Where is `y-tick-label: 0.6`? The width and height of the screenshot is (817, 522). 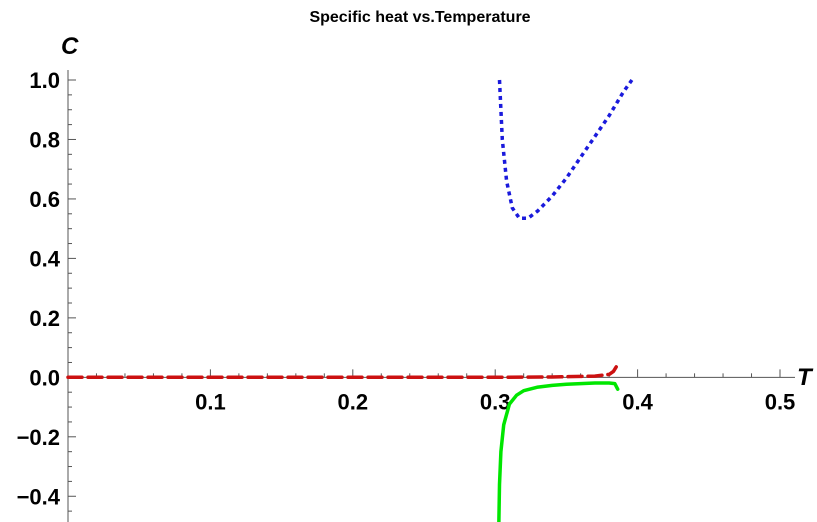
y-tick-label: 0.6 is located at coordinates (44, 199).